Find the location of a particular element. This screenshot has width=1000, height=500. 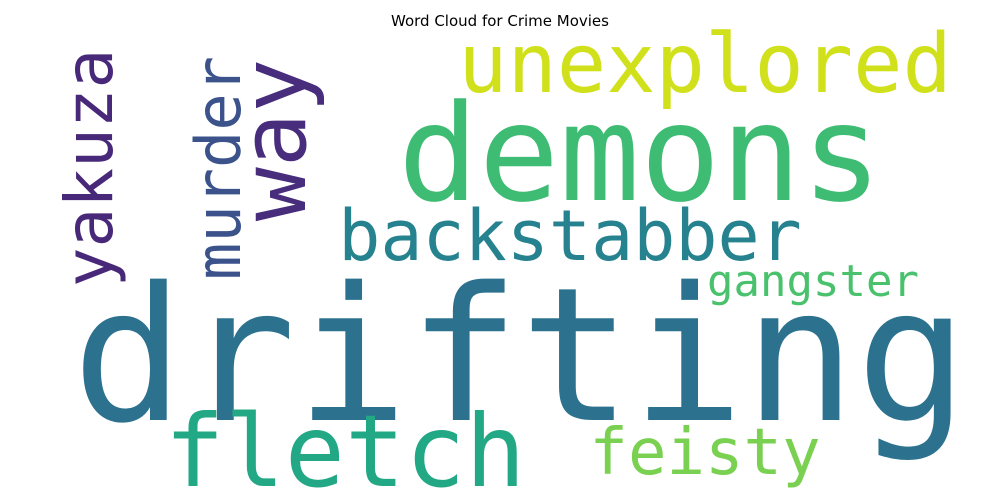

word-murder: murder is located at coordinates (218, 168).